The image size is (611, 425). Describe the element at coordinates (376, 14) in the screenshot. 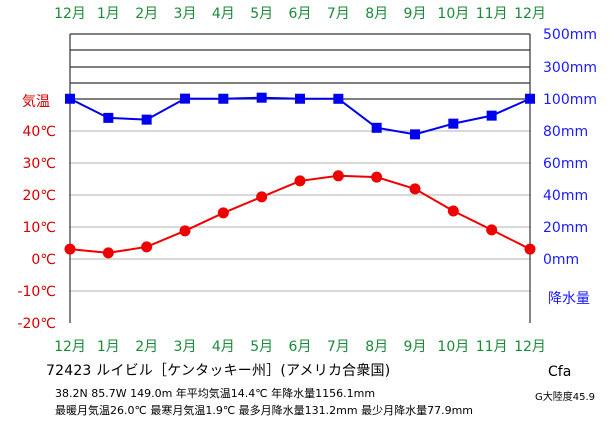

I see `month-label-top: 8月` at that location.